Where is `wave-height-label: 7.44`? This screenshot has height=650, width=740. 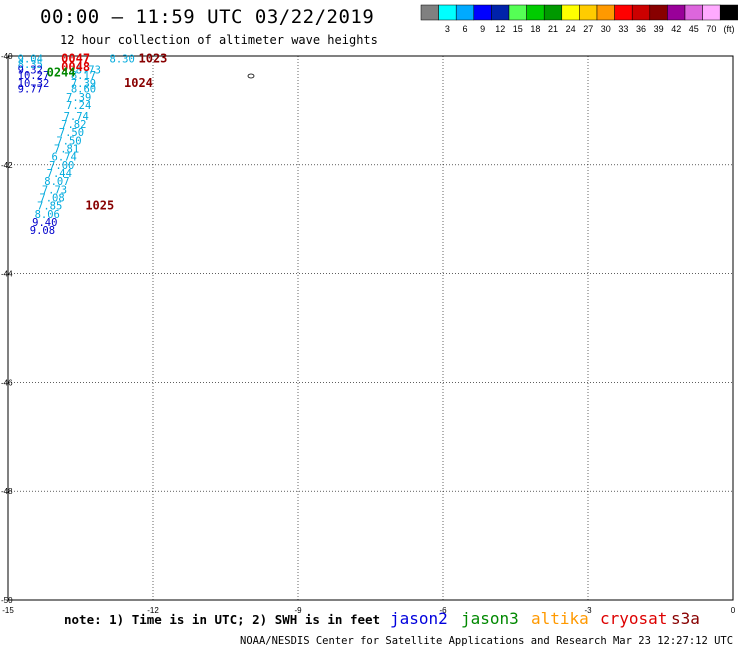
wave-height-label: 7.44 is located at coordinates (59, 174).